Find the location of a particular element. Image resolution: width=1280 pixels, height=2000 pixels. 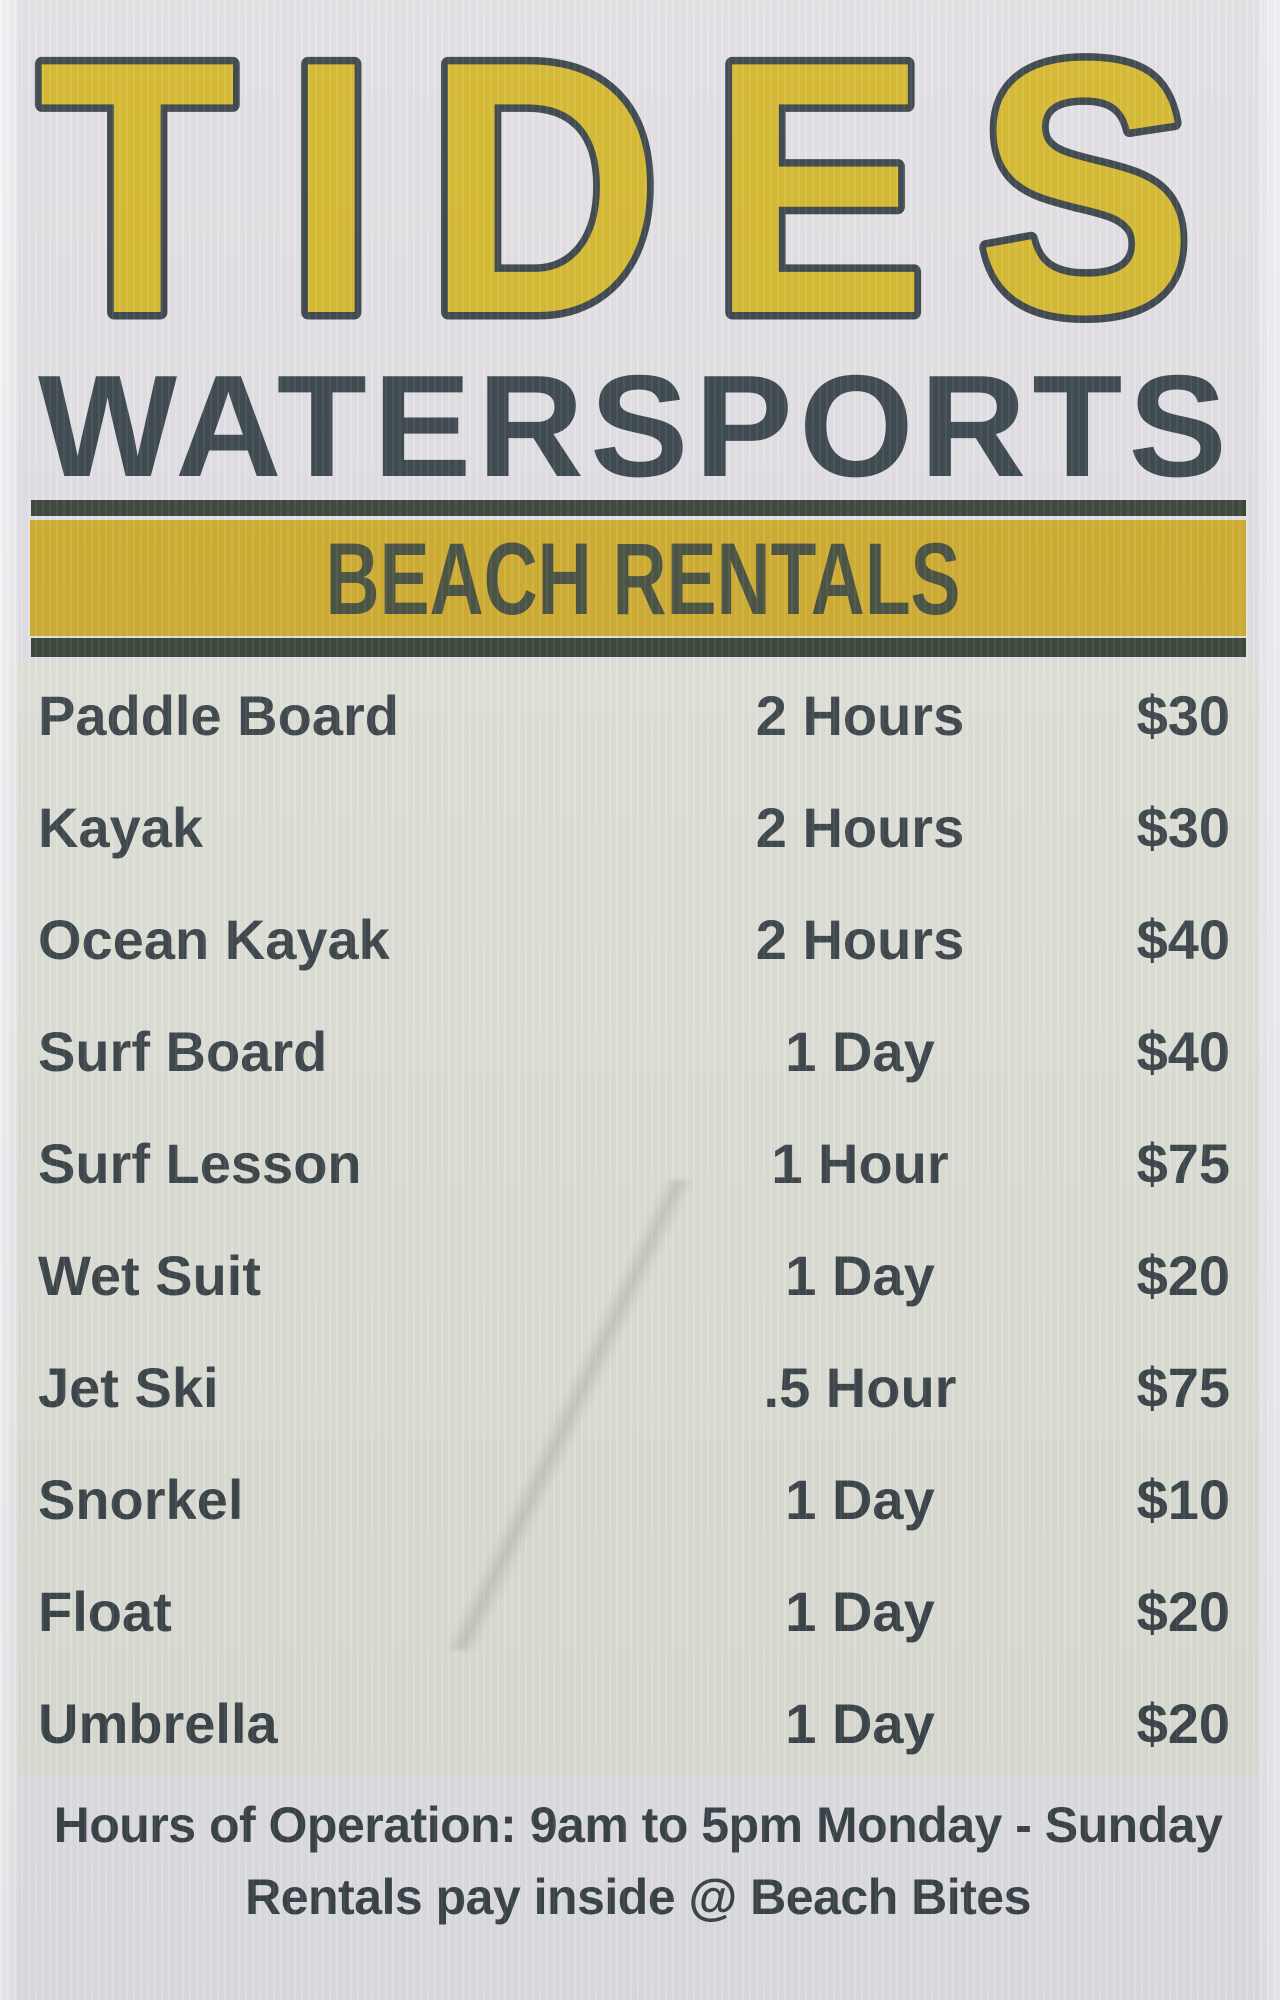

item-label: Paddle Board is located at coordinates (218, 715).